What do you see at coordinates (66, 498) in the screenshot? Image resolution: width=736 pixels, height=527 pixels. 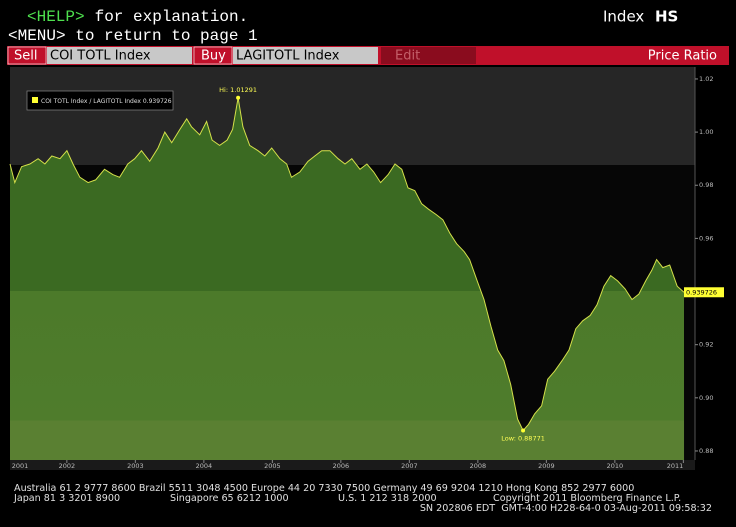 I see `footer-japan: Japan 81 3 3201 8900` at bounding box center [66, 498].